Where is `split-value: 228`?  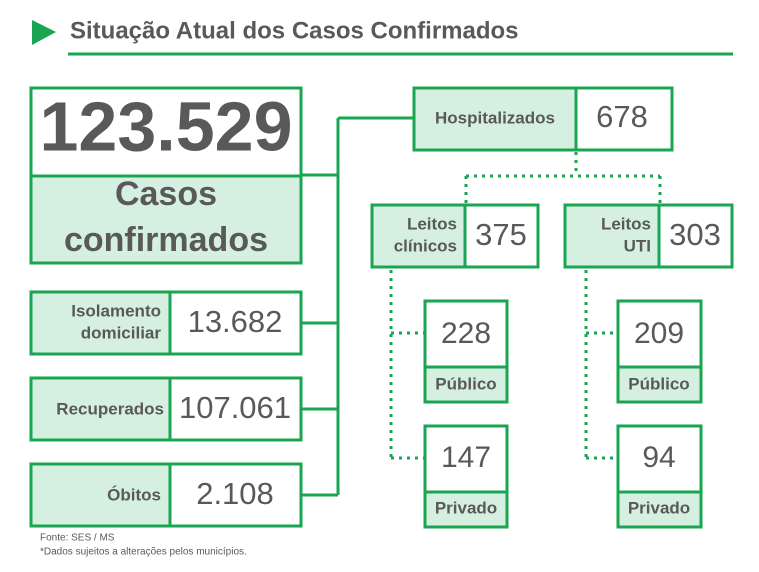
split-value: 228 is located at coordinates (466, 333).